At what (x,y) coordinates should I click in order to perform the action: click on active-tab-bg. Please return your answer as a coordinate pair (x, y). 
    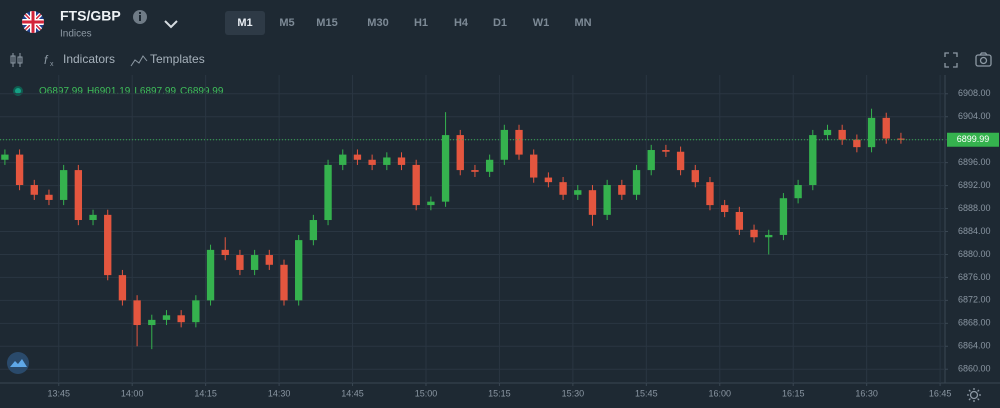
    Looking at the image, I should click on (245, 23).